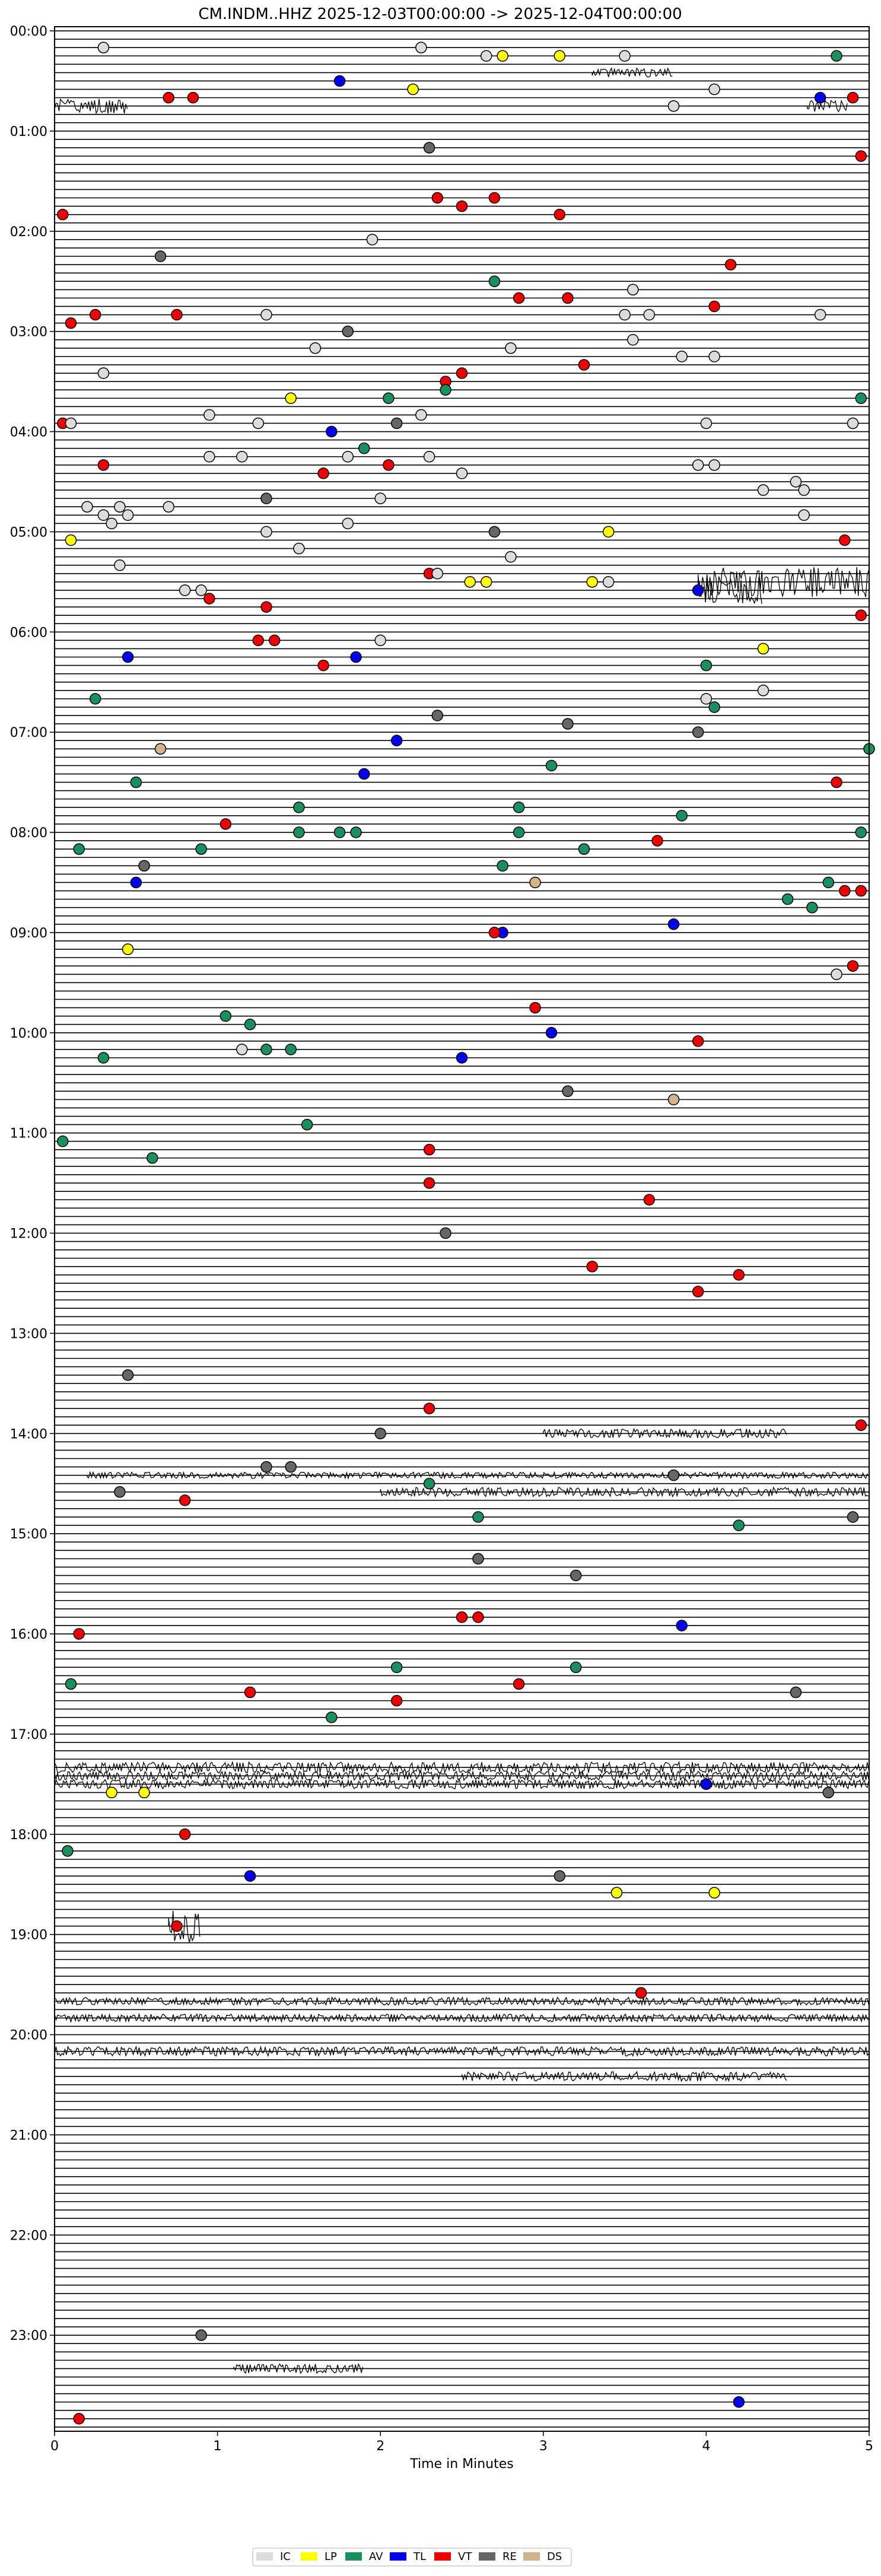  What do you see at coordinates (398, 2556) in the screenshot?
I see `legend-swatch-tl` at bounding box center [398, 2556].